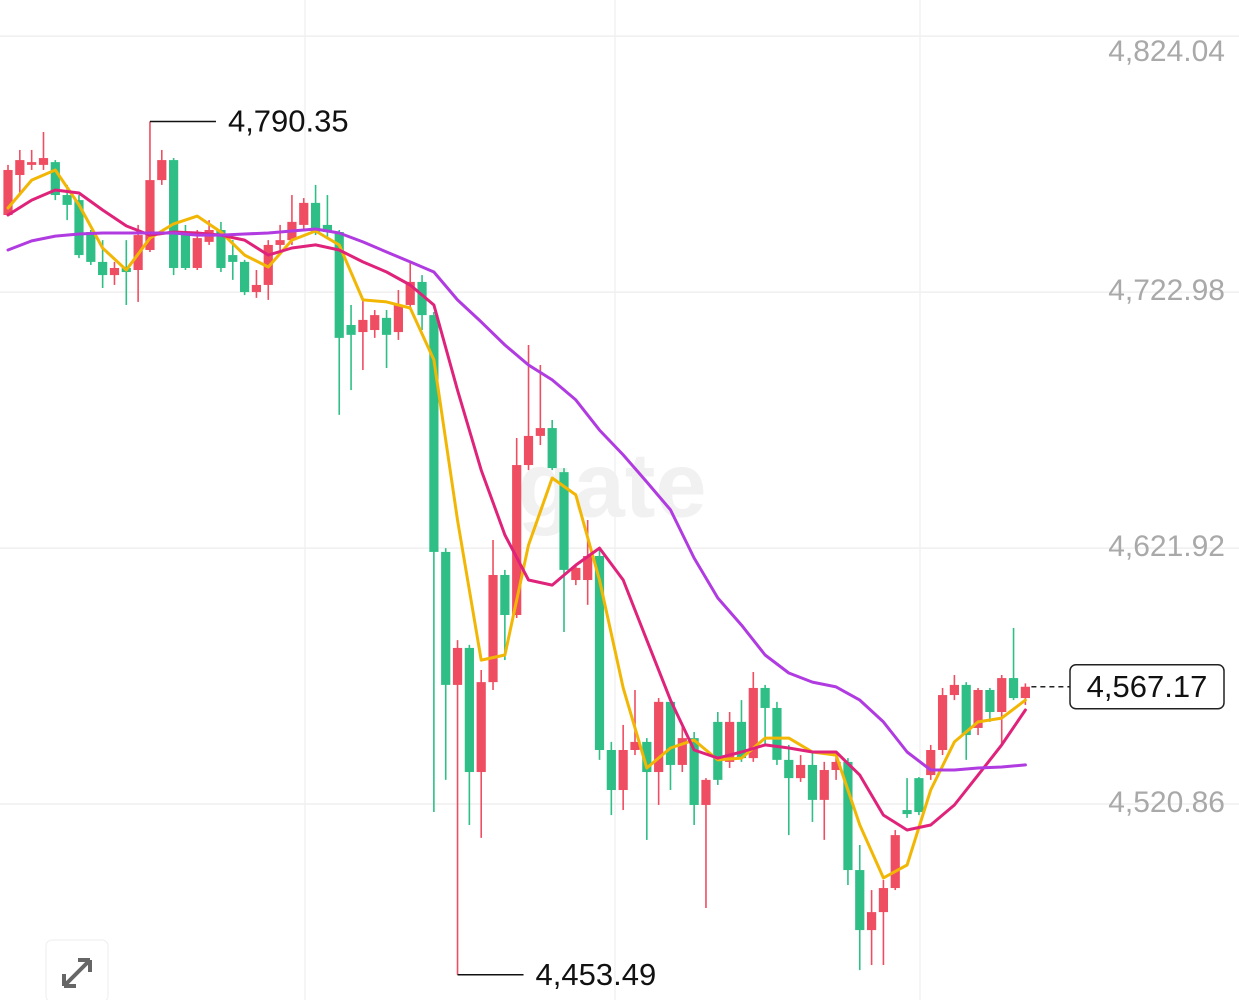  What do you see at coordinates (77, 973) in the screenshot?
I see `expand-icon` at bounding box center [77, 973].